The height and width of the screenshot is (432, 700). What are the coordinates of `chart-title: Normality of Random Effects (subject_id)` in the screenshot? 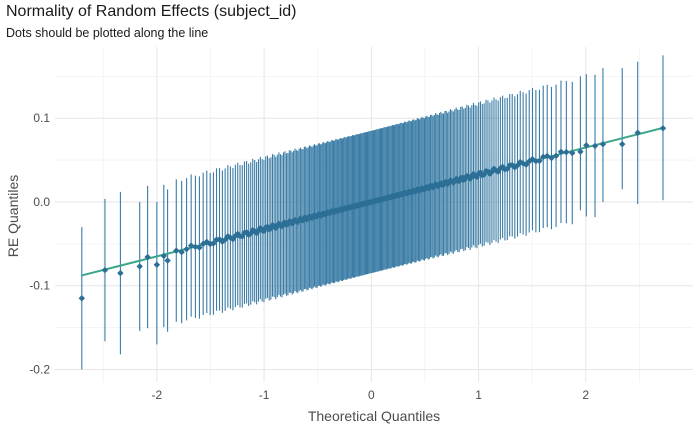 It's located at (151, 11).